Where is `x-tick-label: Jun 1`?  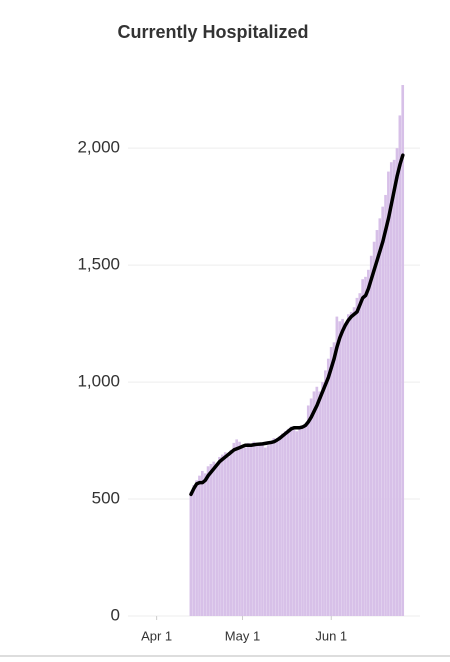 x-tick-label: Jun 1 is located at coordinates (331, 635).